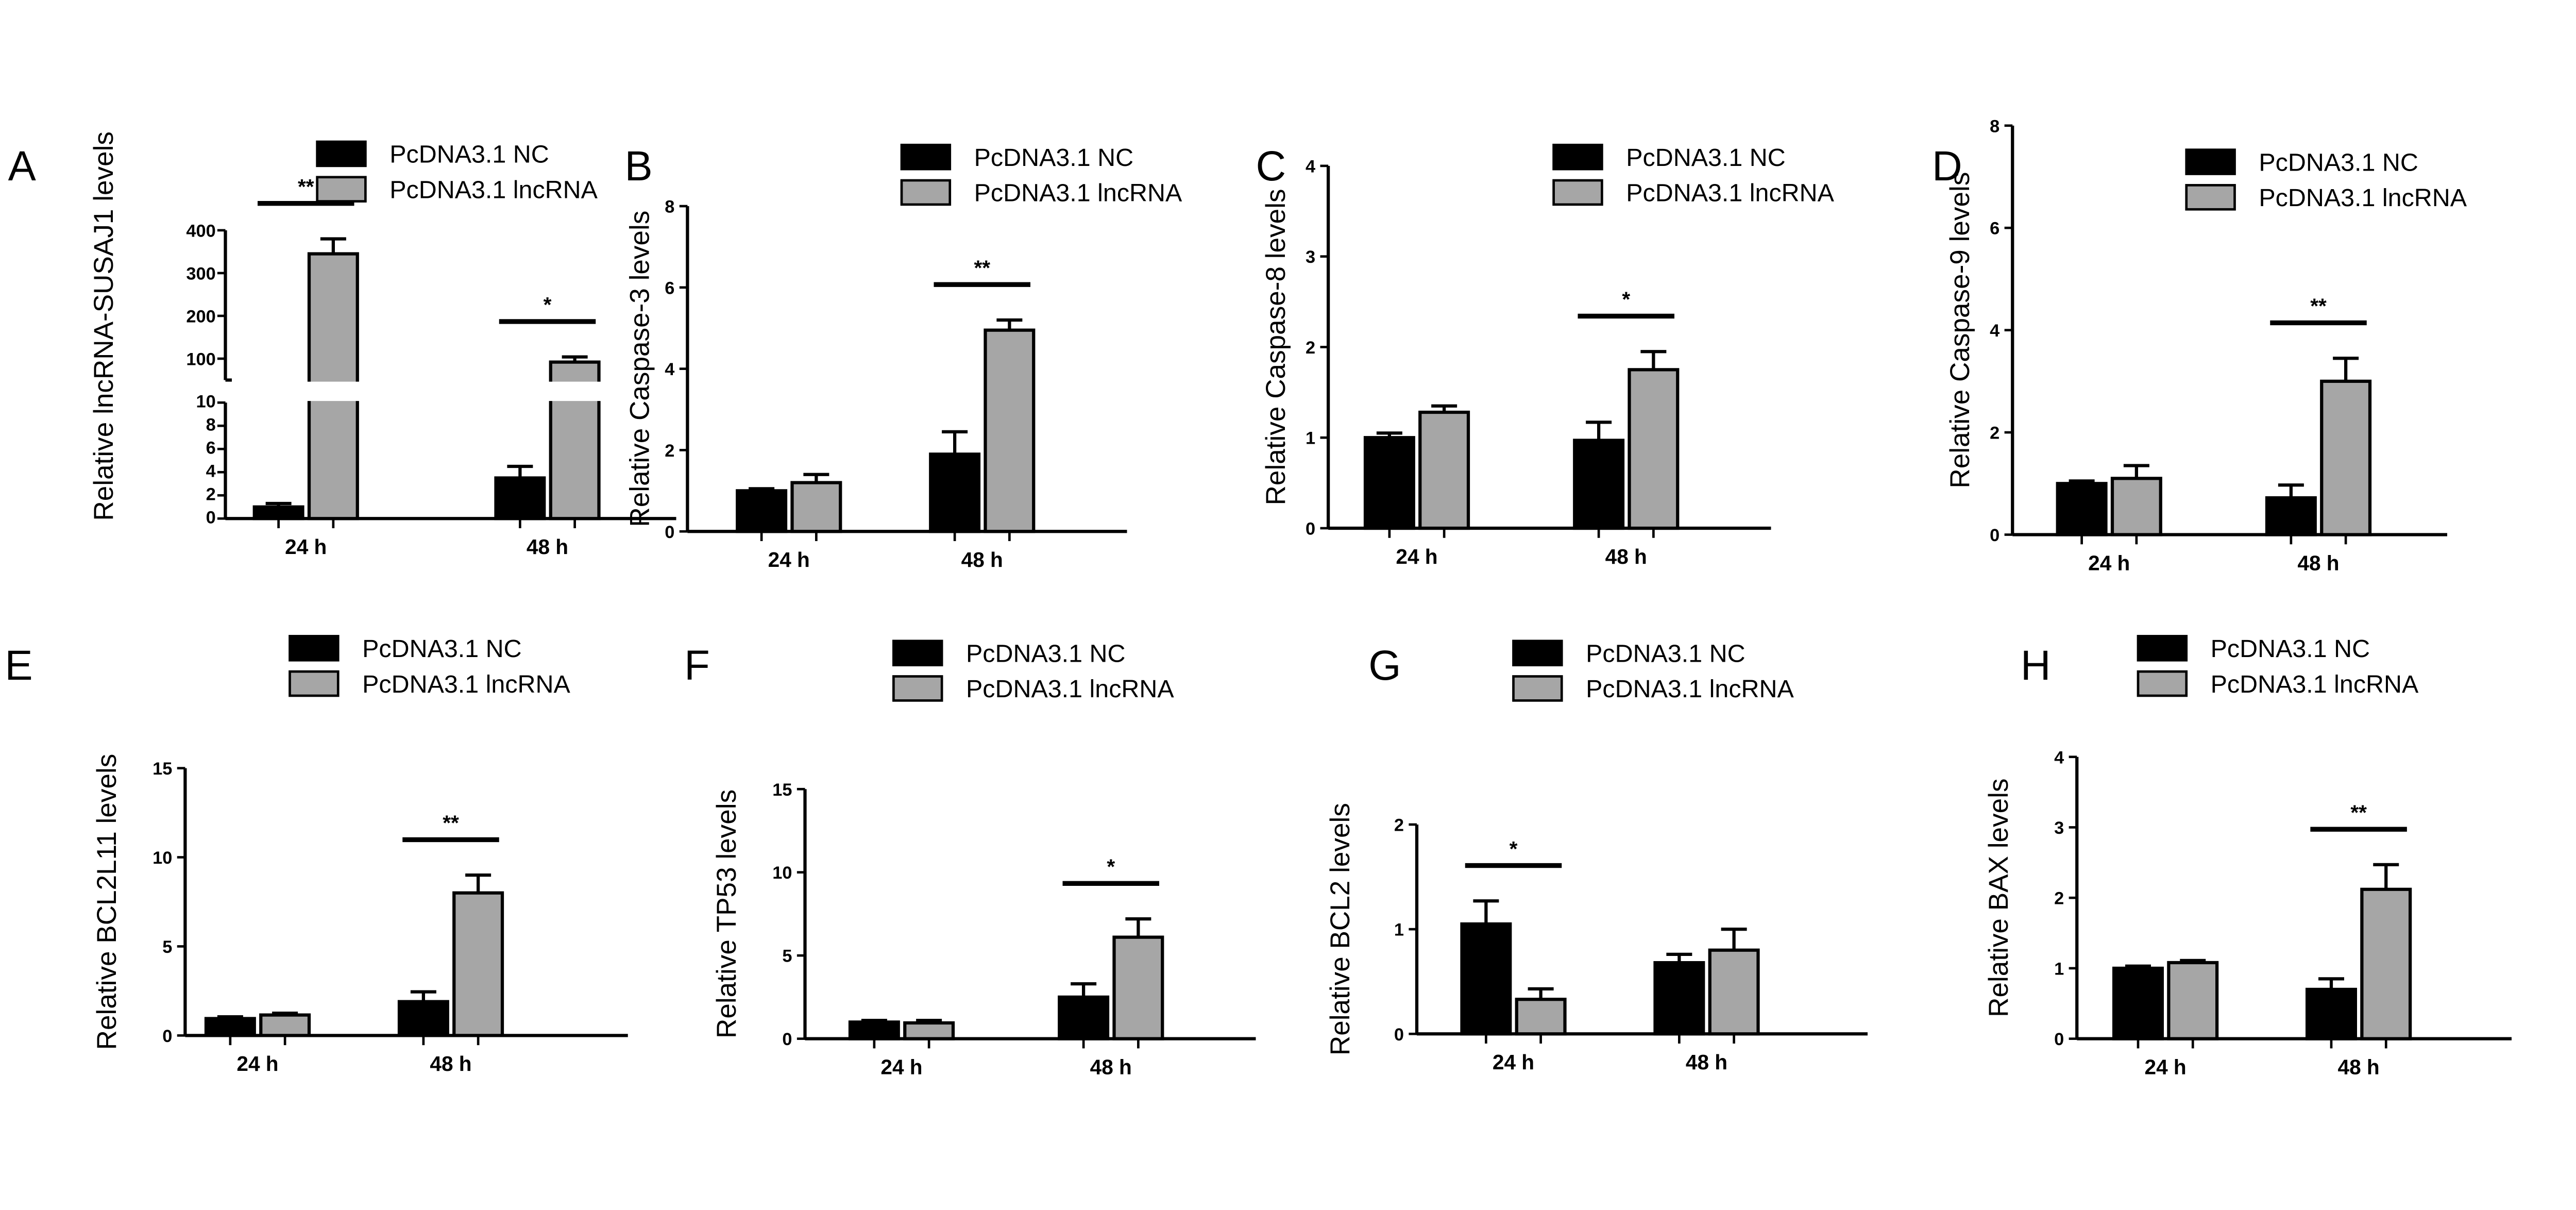  What do you see at coordinates (1276, 347) in the screenshot?
I see `y-axis-label: Relative Caspase-8 levels` at bounding box center [1276, 347].